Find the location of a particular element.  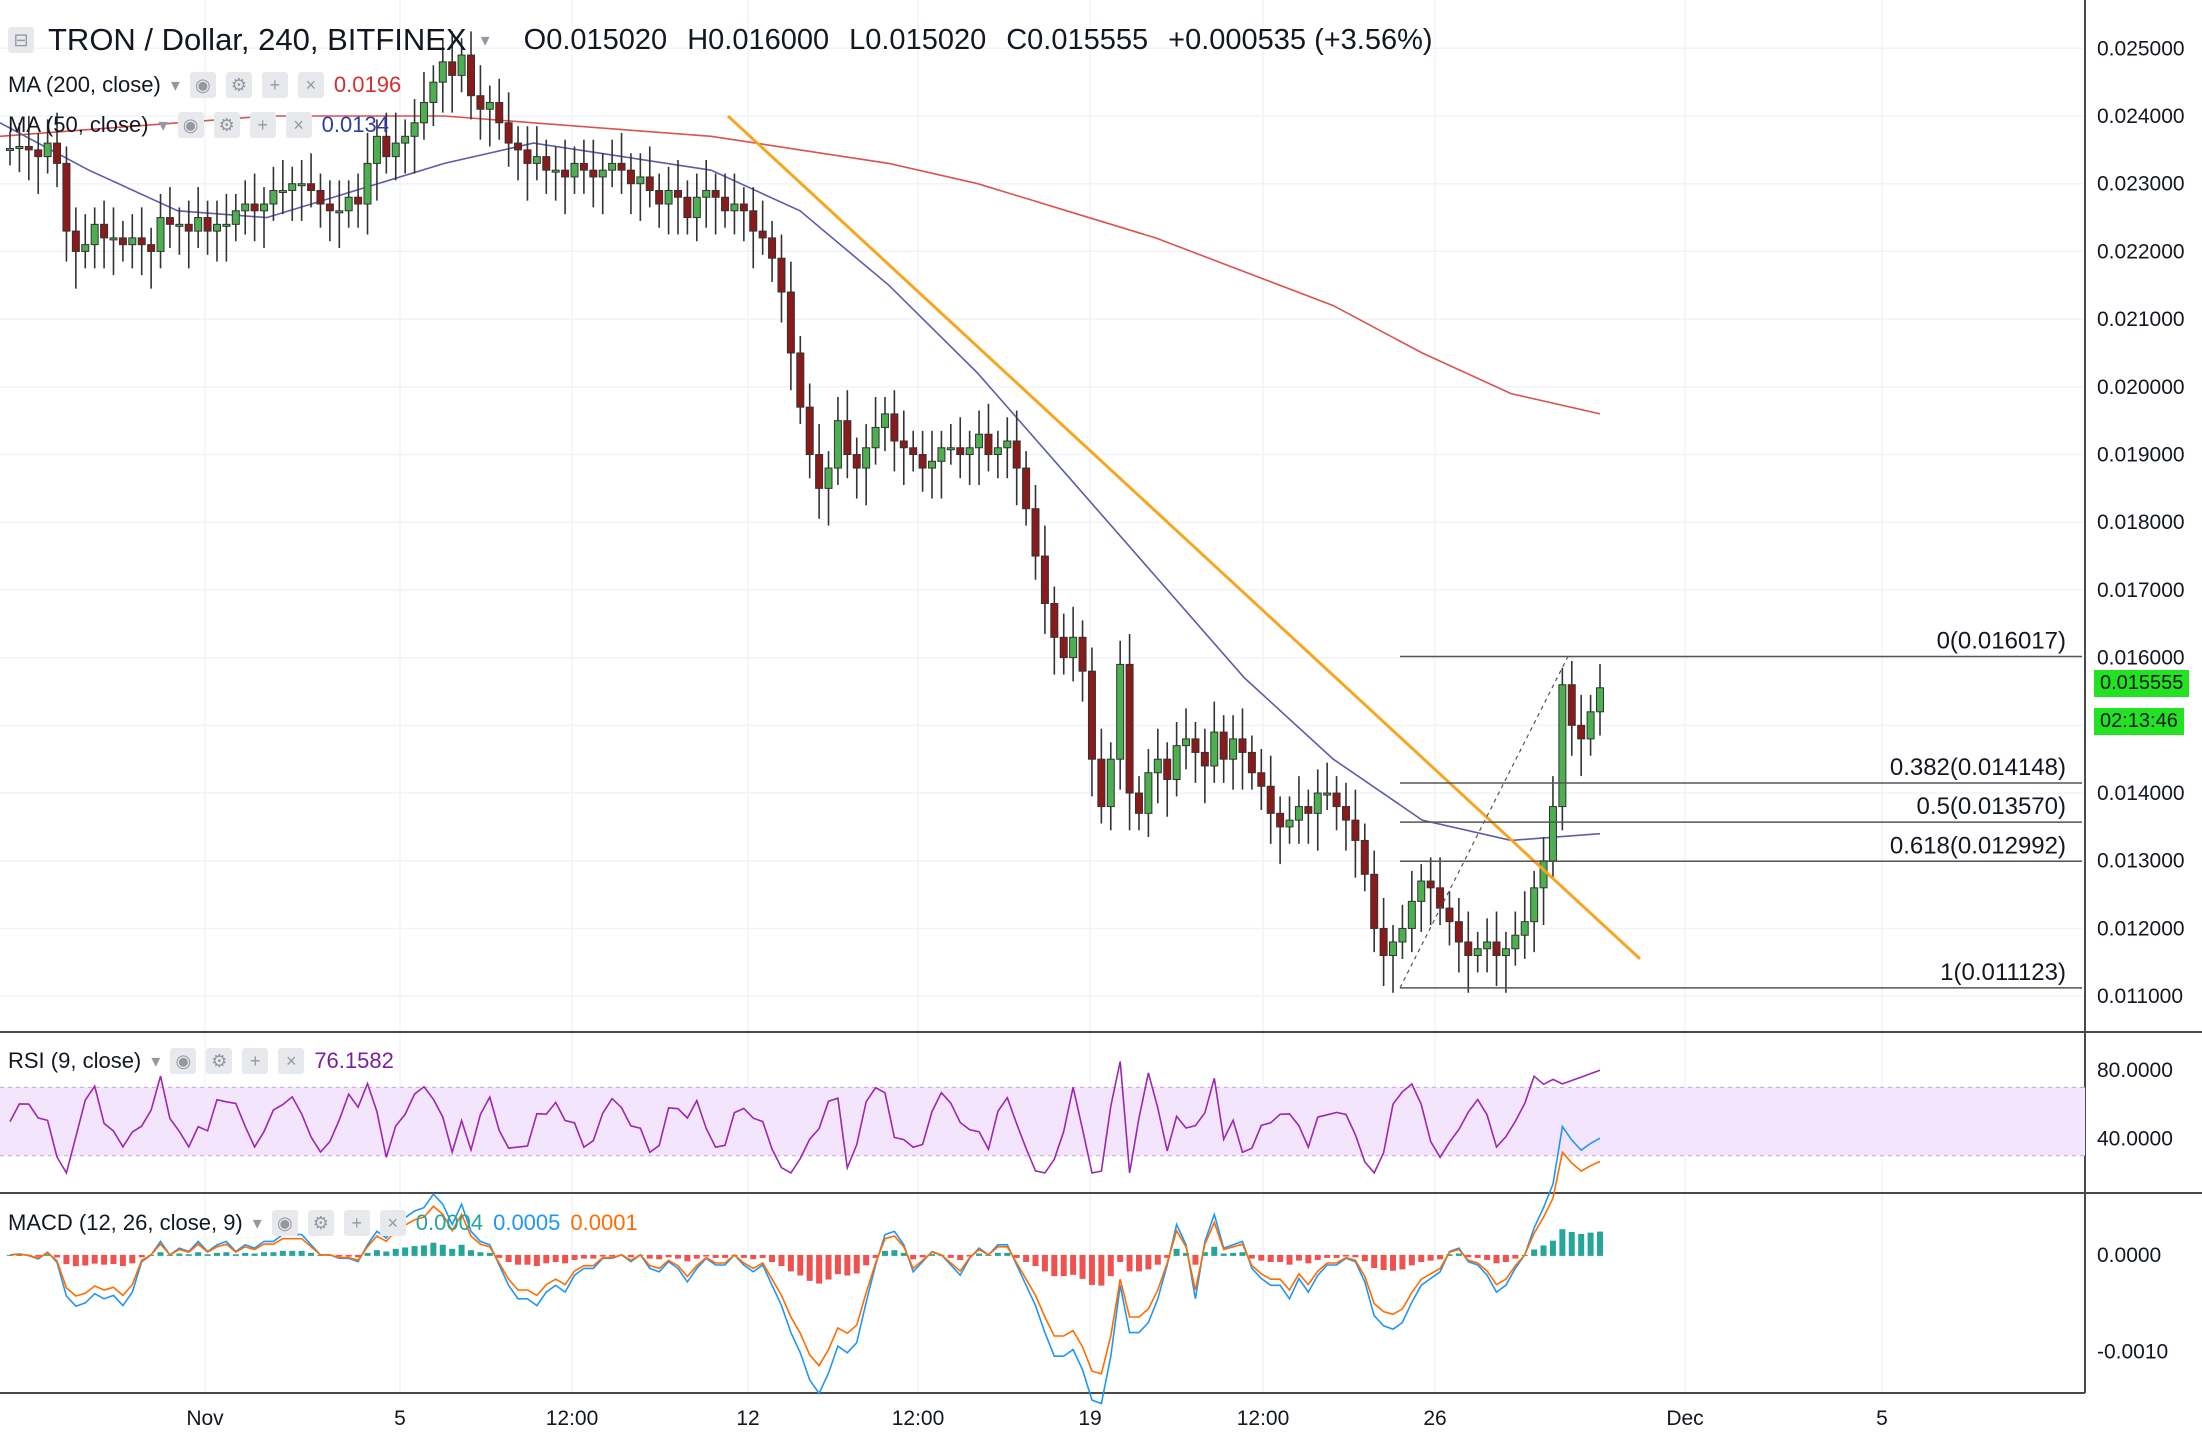

price-tick-label: 0.012000 is located at coordinates (2141, 928).